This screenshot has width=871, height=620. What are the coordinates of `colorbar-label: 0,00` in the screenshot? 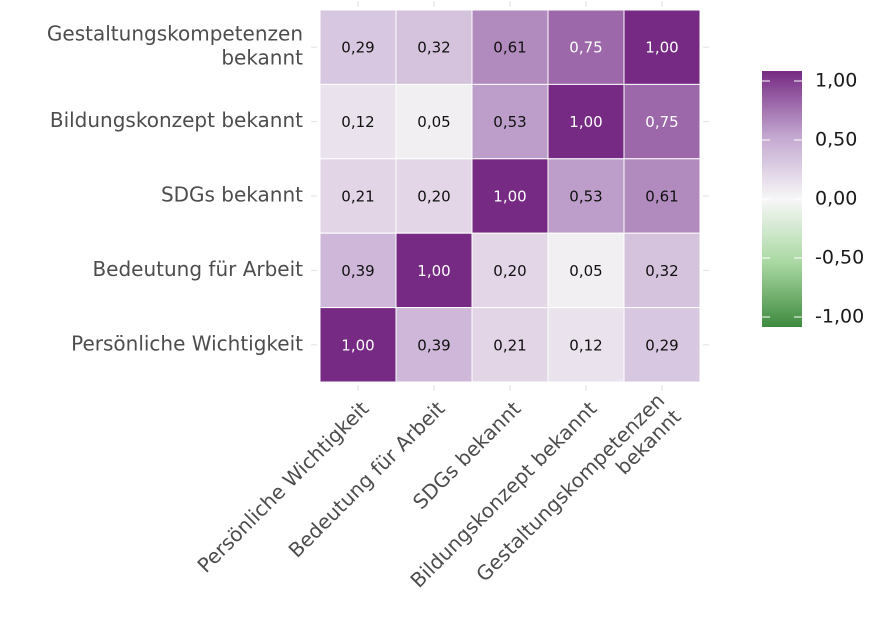 It's located at (836, 199).